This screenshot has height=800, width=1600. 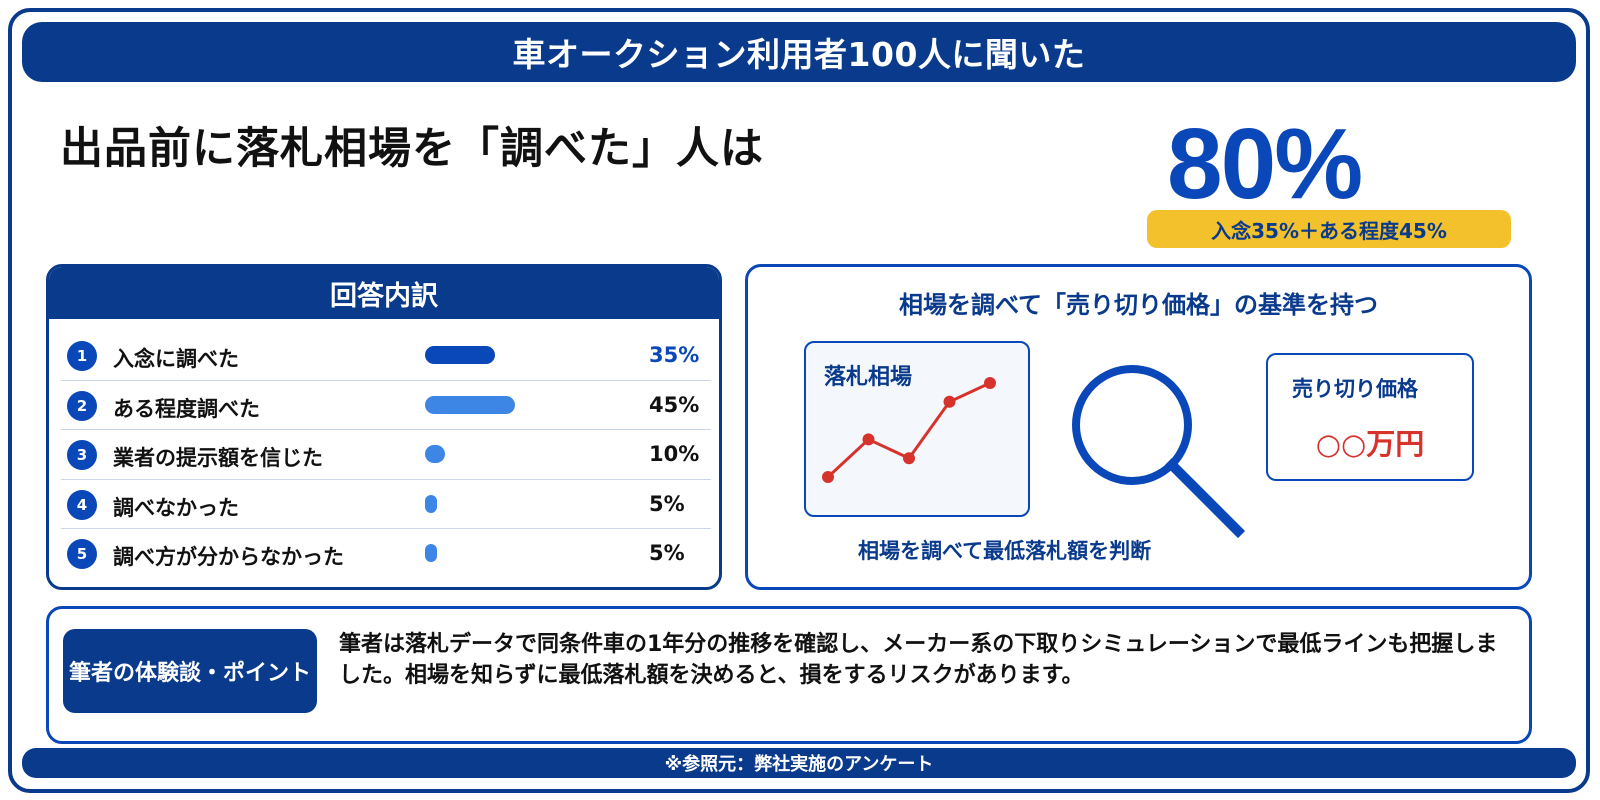 What do you see at coordinates (82, 405) in the screenshot?
I see `row-number-badge: 2` at bounding box center [82, 405].